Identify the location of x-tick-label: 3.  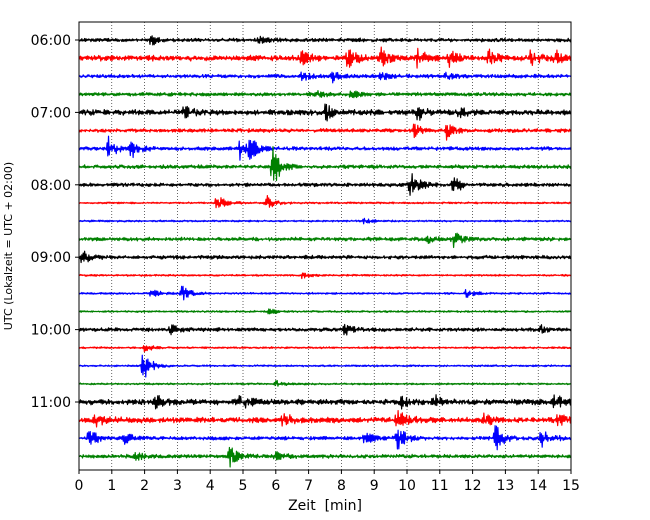
(177, 486).